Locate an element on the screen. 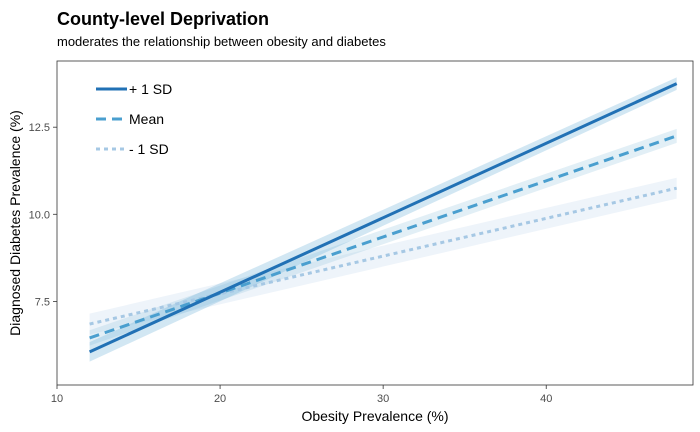  x-tick-label: 30 is located at coordinates (383, 399).